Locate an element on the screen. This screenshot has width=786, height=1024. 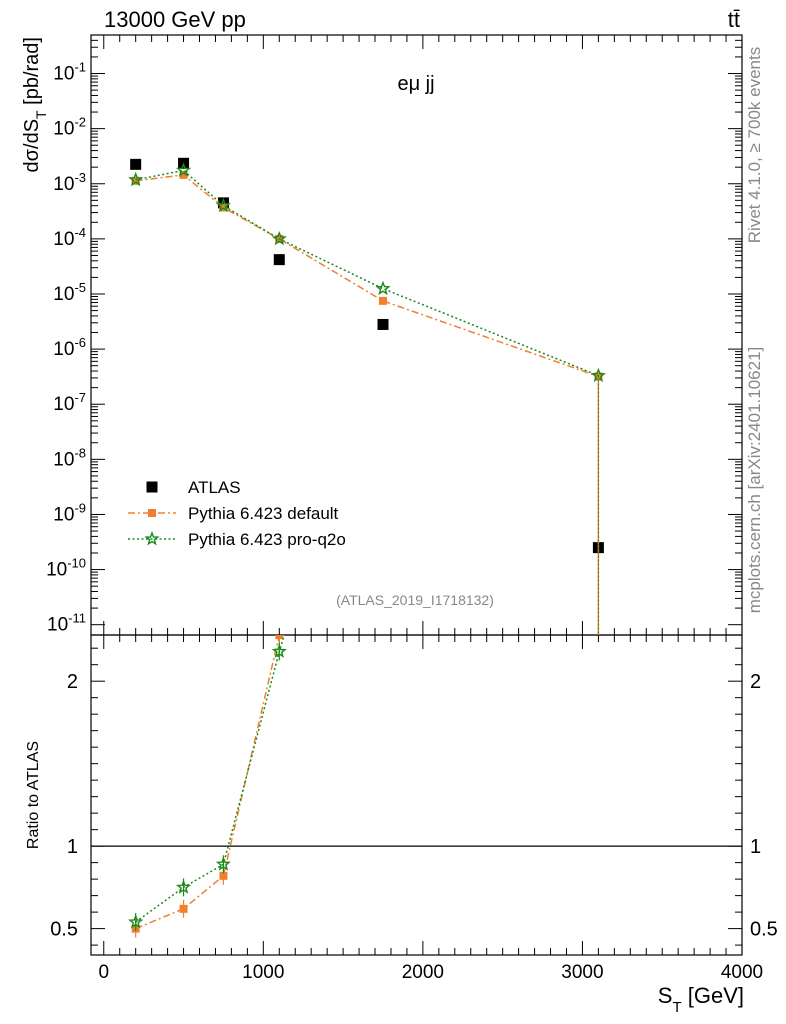
y-tick-label-exponent: -11 is located at coordinates (77, 618).